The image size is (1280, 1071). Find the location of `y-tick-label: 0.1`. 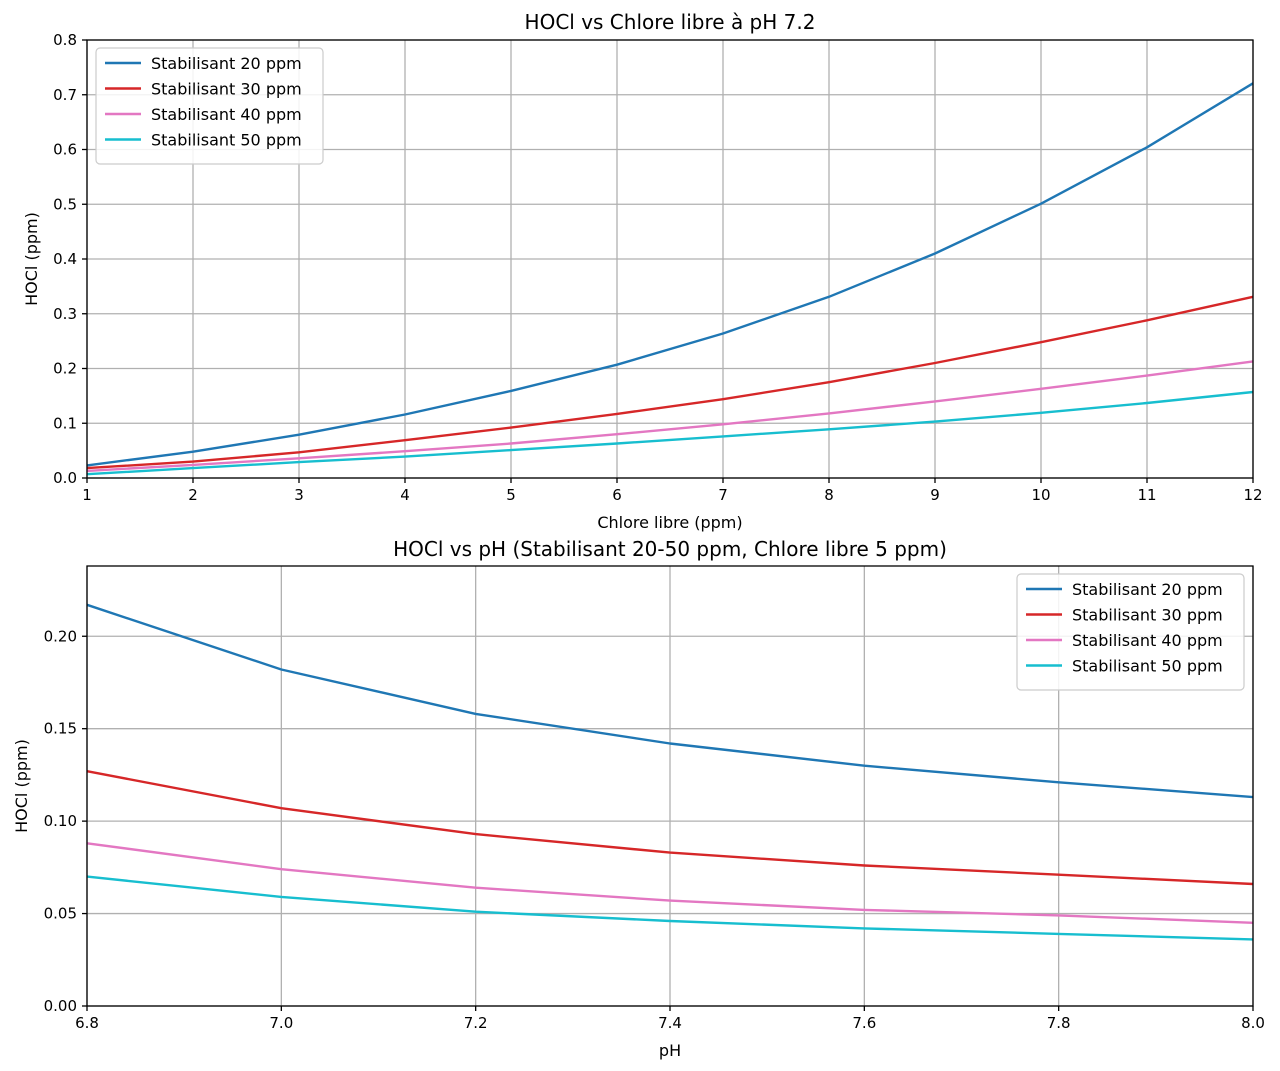

y-tick-label: 0.1 is located at coordinates (65, 423).